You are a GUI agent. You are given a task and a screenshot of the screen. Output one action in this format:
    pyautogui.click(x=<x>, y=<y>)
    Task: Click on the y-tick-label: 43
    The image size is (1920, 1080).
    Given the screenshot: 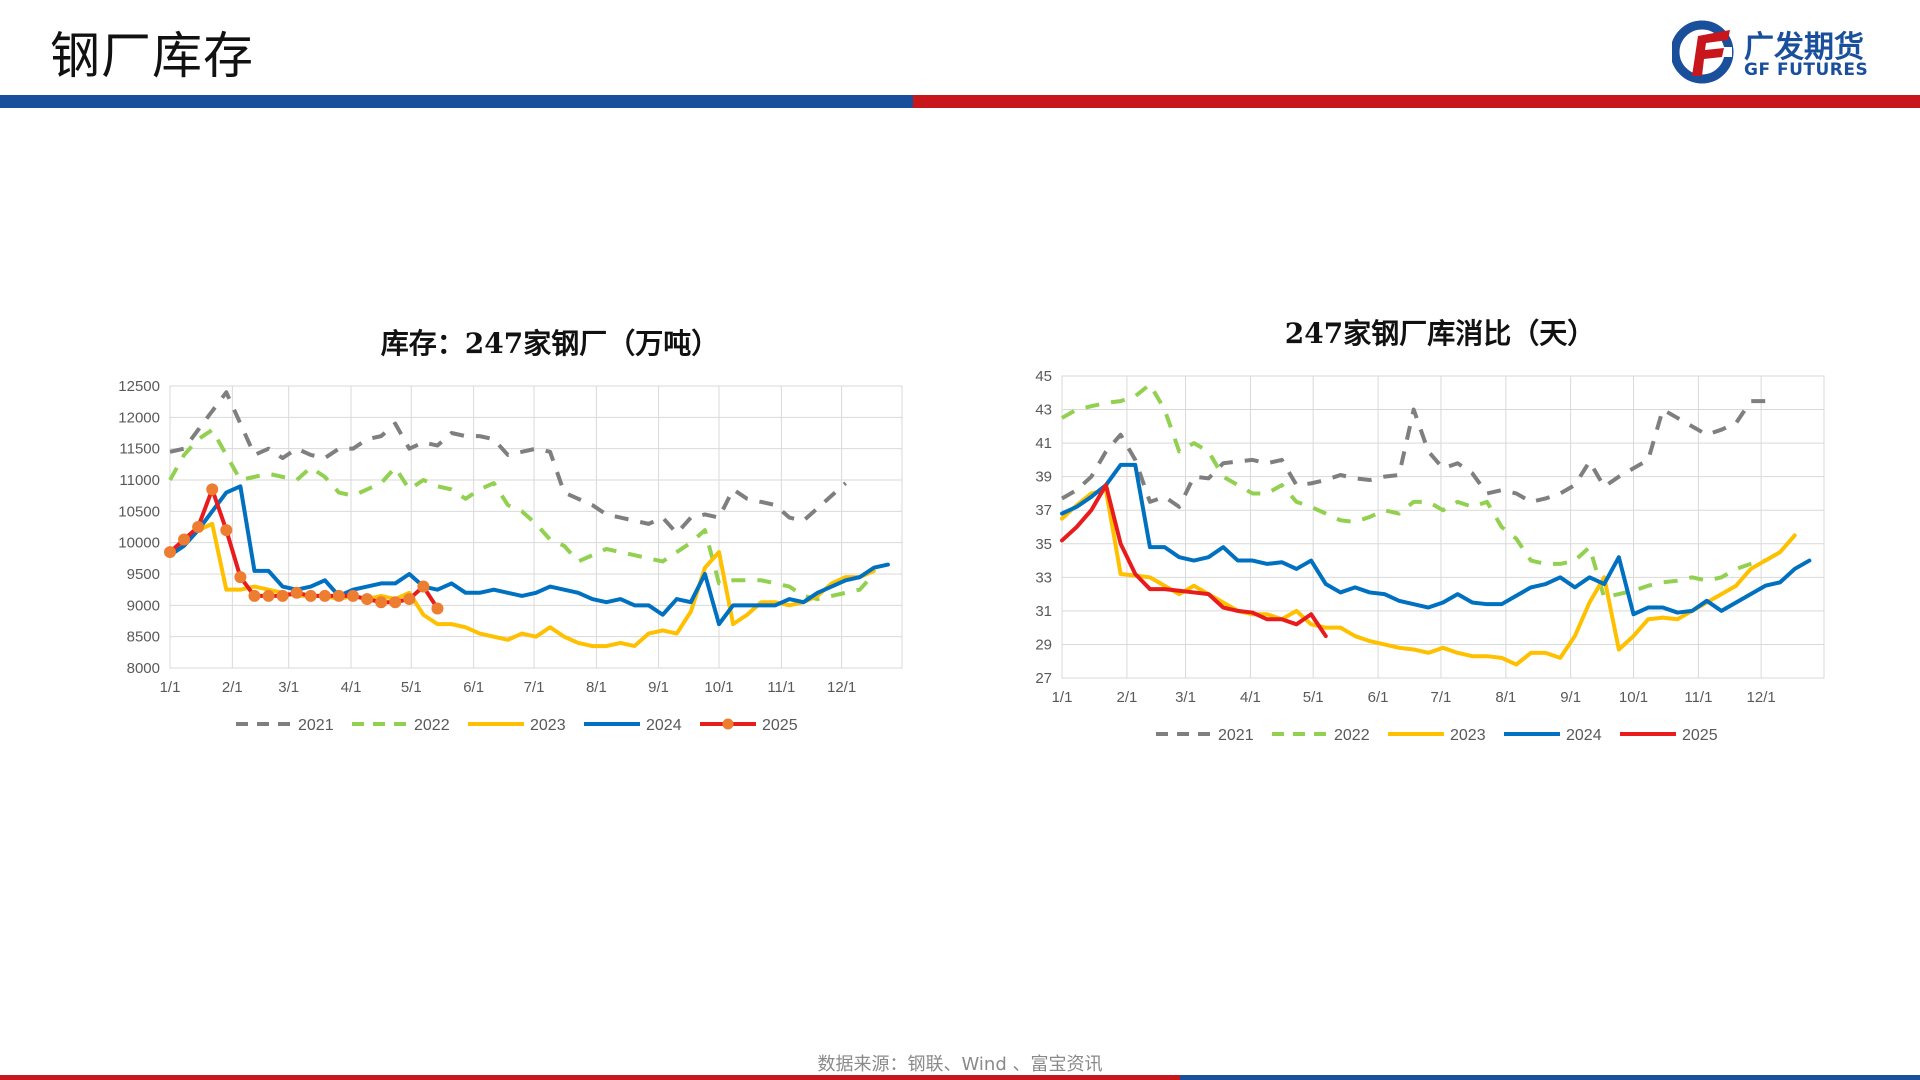 What is the action you would take?
    pyautogui.click(x=1043, y=410)
    